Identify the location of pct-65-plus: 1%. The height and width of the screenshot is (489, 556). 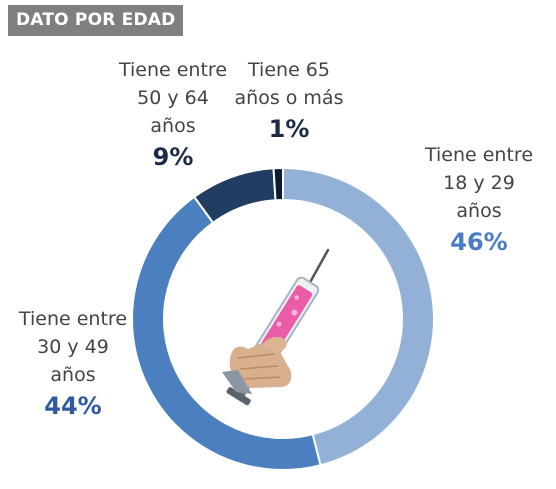
(289, 129).